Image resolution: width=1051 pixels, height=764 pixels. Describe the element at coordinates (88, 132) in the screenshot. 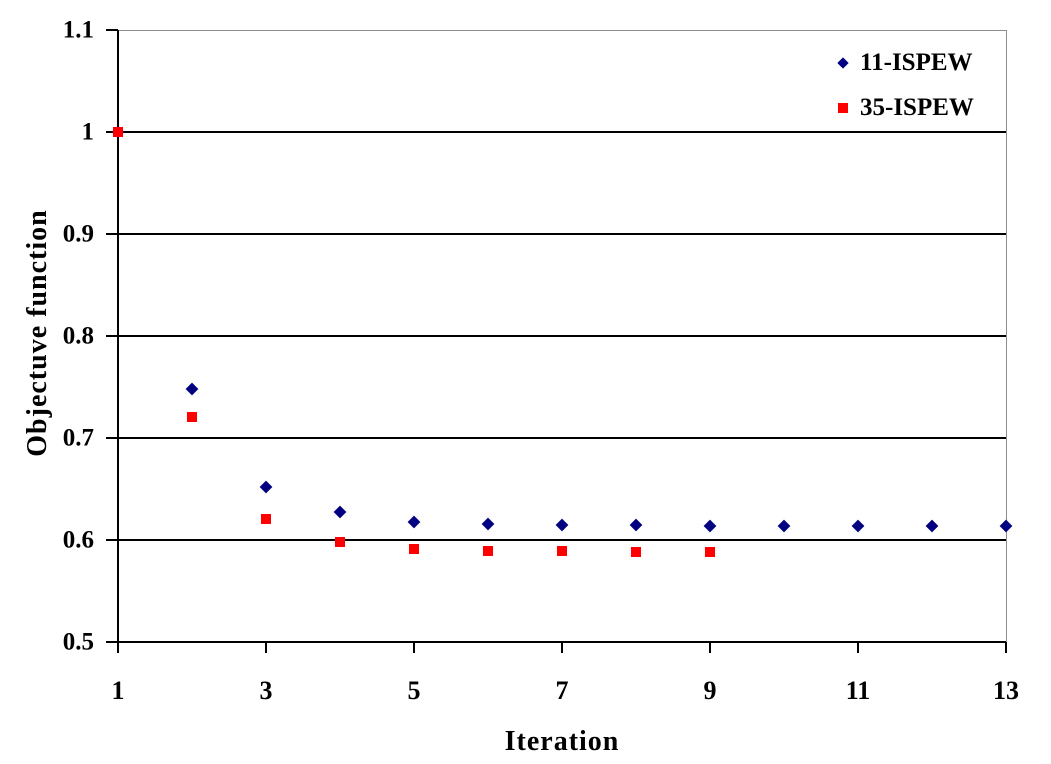

I see `y-tick-label: 1` at that location.